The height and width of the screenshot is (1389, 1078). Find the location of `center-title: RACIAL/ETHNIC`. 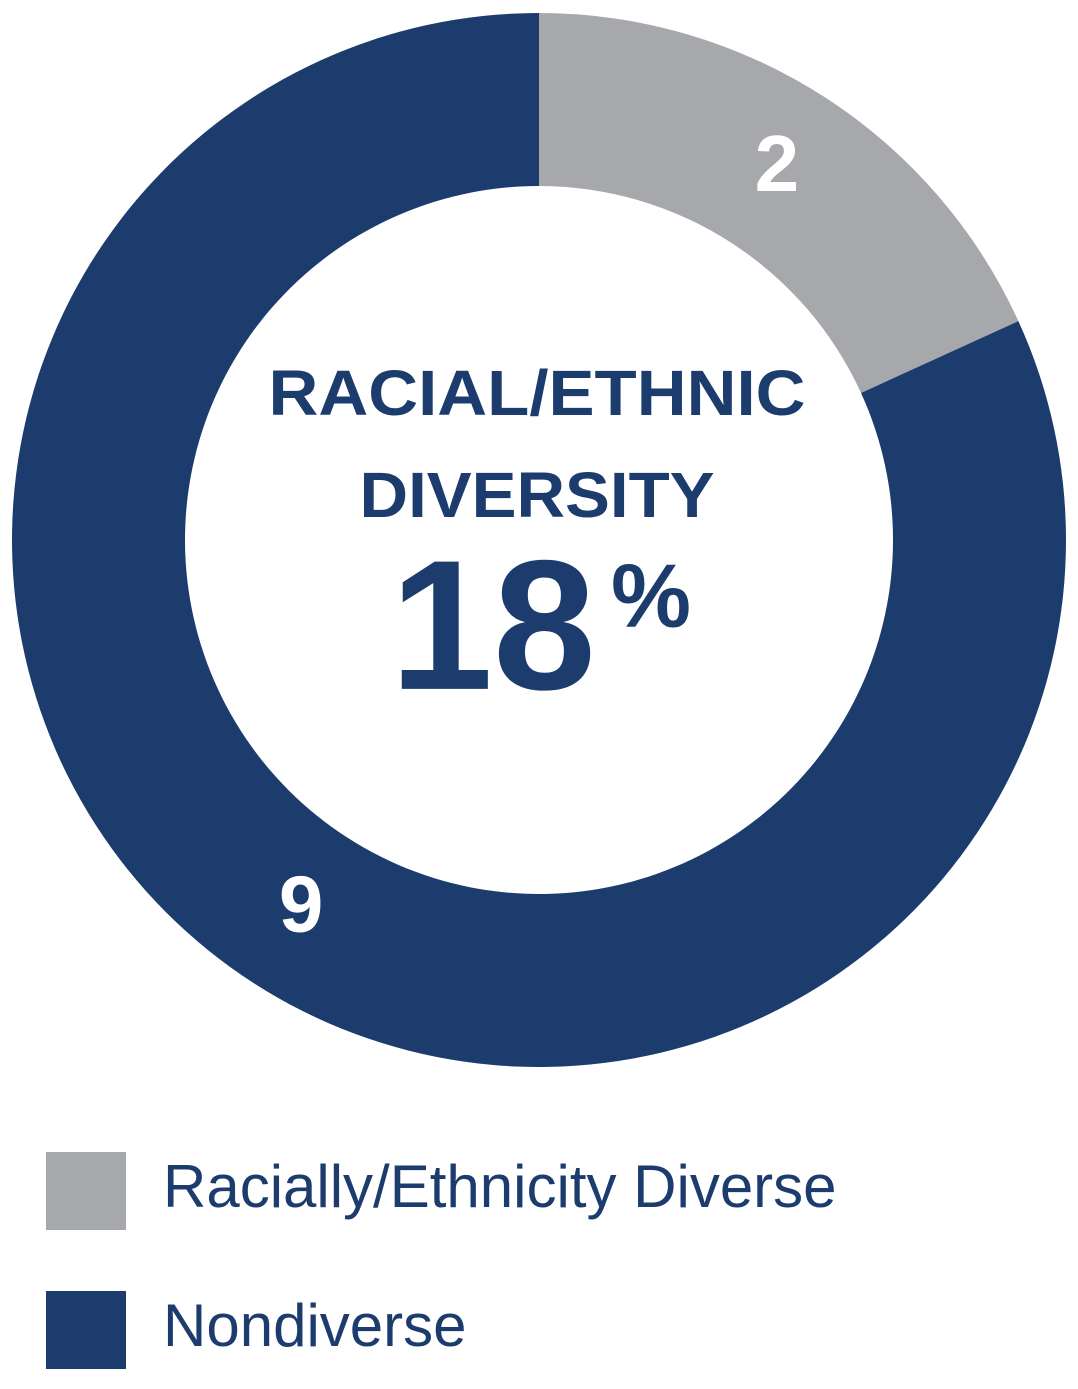

center-title: RACIAL/ETHNIC is located at coordinates (537, 393).